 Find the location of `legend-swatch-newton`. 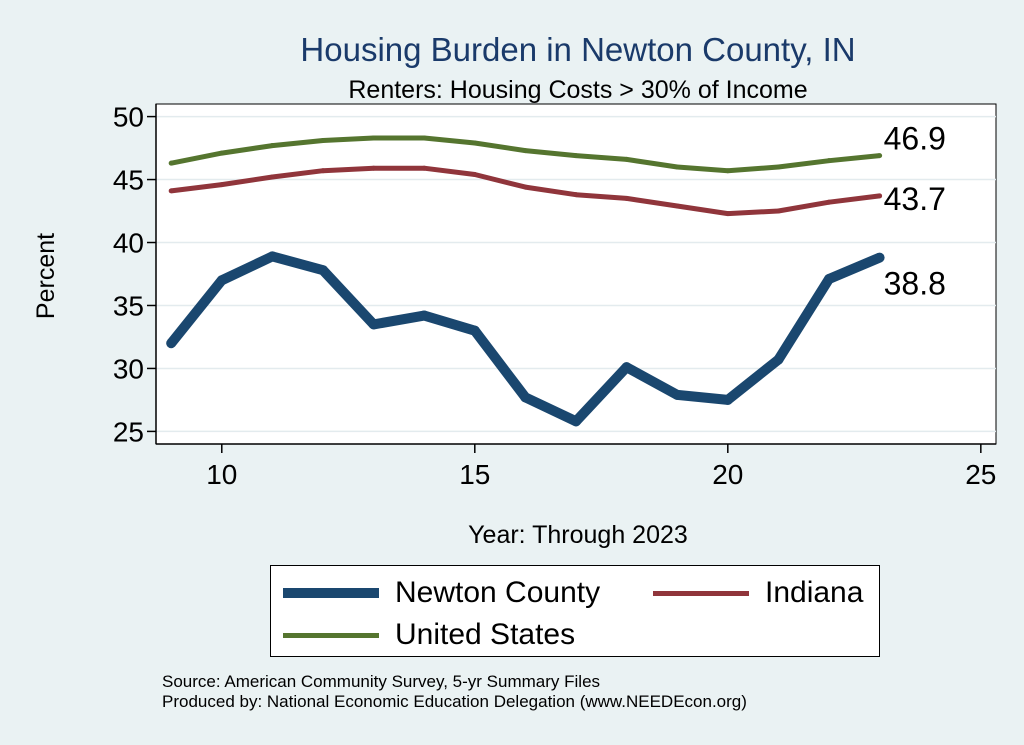

legend-swatch-newton is located at coordinates (331, 593).